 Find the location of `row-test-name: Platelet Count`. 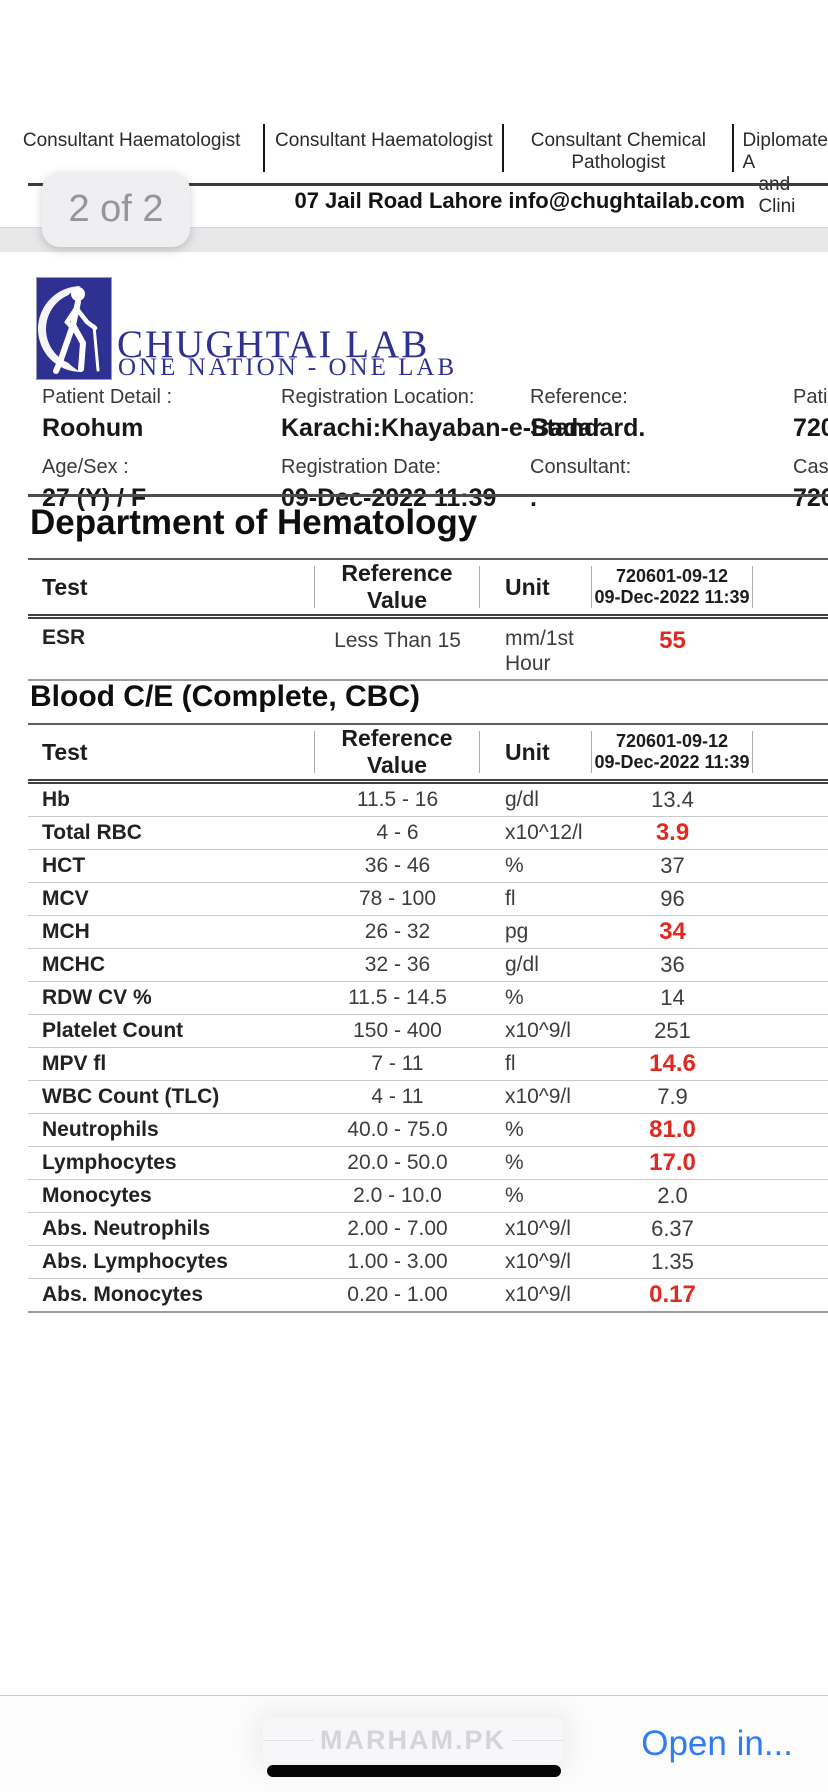

row-test-name: Platelet Count is located at coordinates (113, 1030).